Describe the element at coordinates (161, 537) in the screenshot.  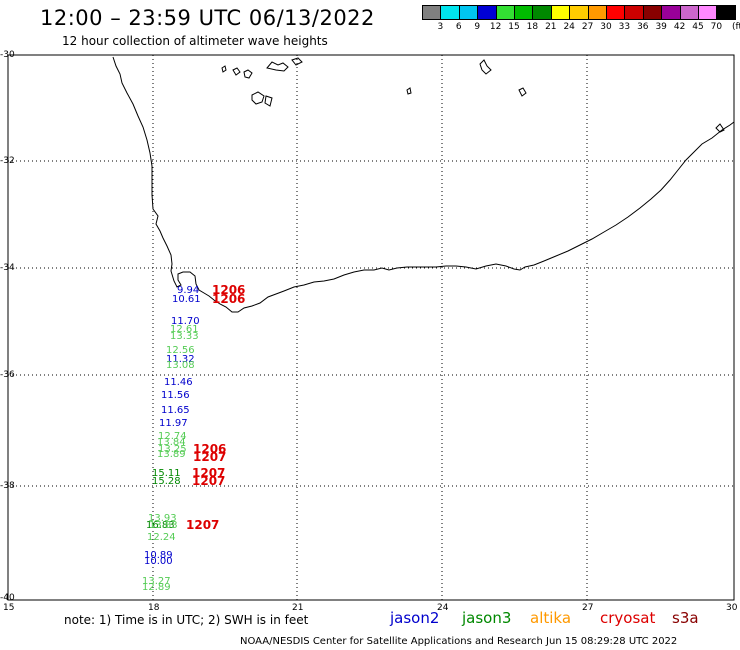
I see `wave-height-label: 12.24` at that location.